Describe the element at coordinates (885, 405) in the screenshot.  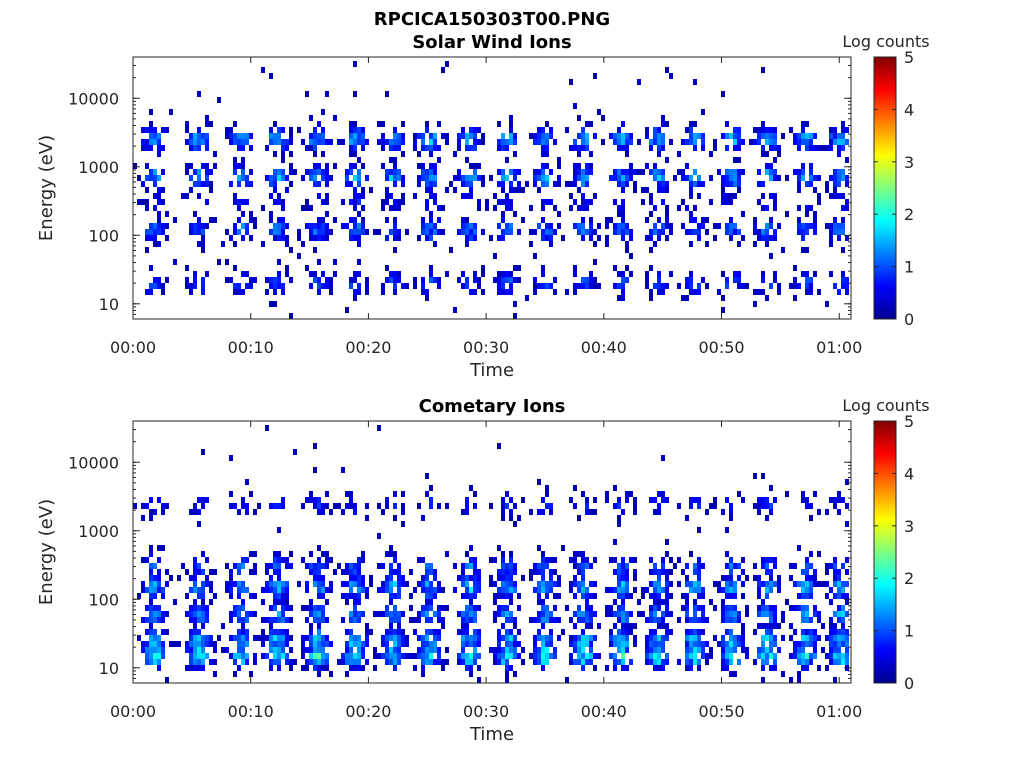
I see `cometary-colorbar-label: Log counts` at that location.